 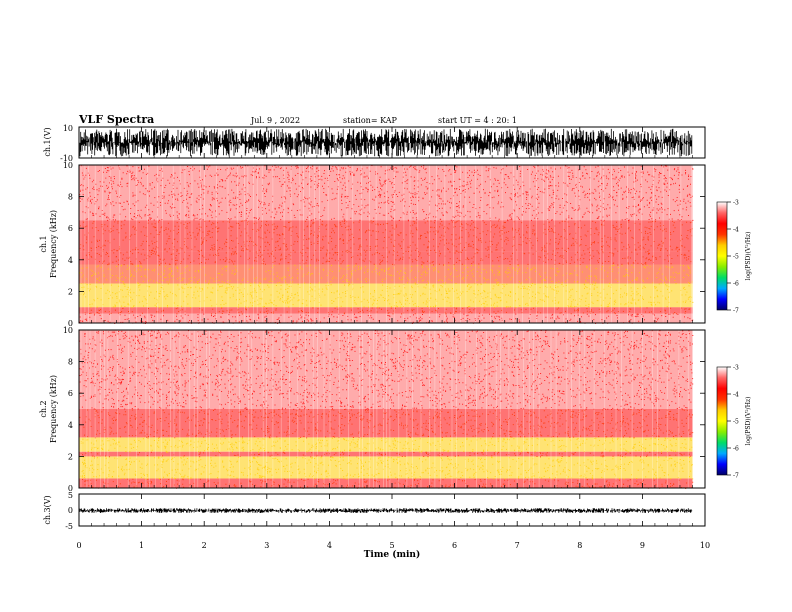 What do you see at coordinates (370, 120) in the screenshot?
I see `station-label: station= KAP` at bounding box center [370, 120].